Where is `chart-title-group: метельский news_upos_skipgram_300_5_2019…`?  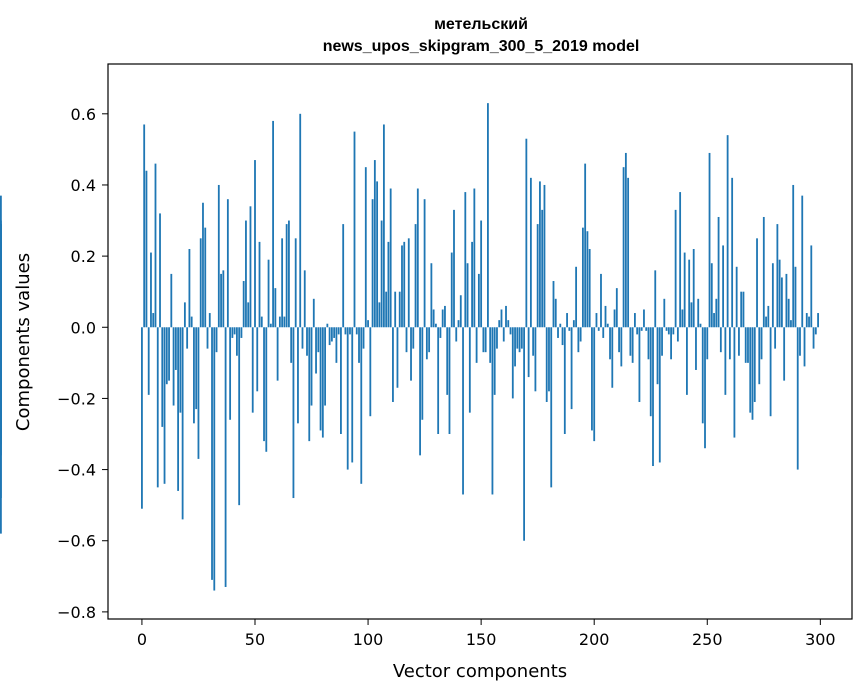 chart-title-group: метельский news_upos_skipgram_300_5_2019… is located at coordinates (481, 35).